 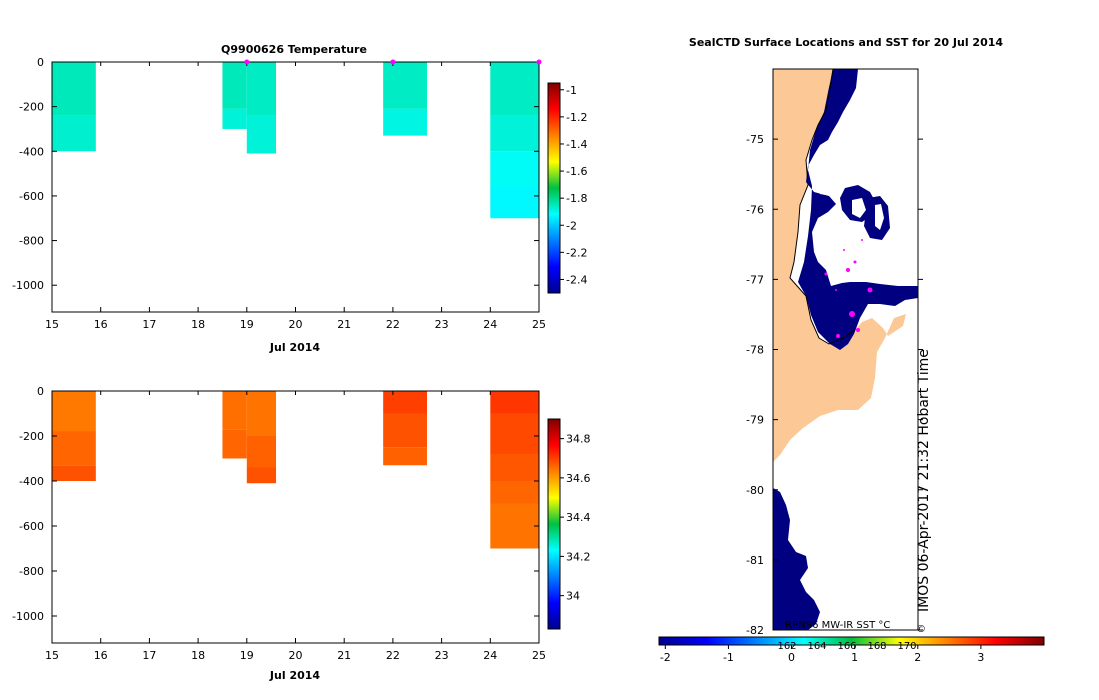 What do you see at coordinates (28, 285) in the screenshot?
I see `y-tick-label: -1000` at bounding box center [28, 285].